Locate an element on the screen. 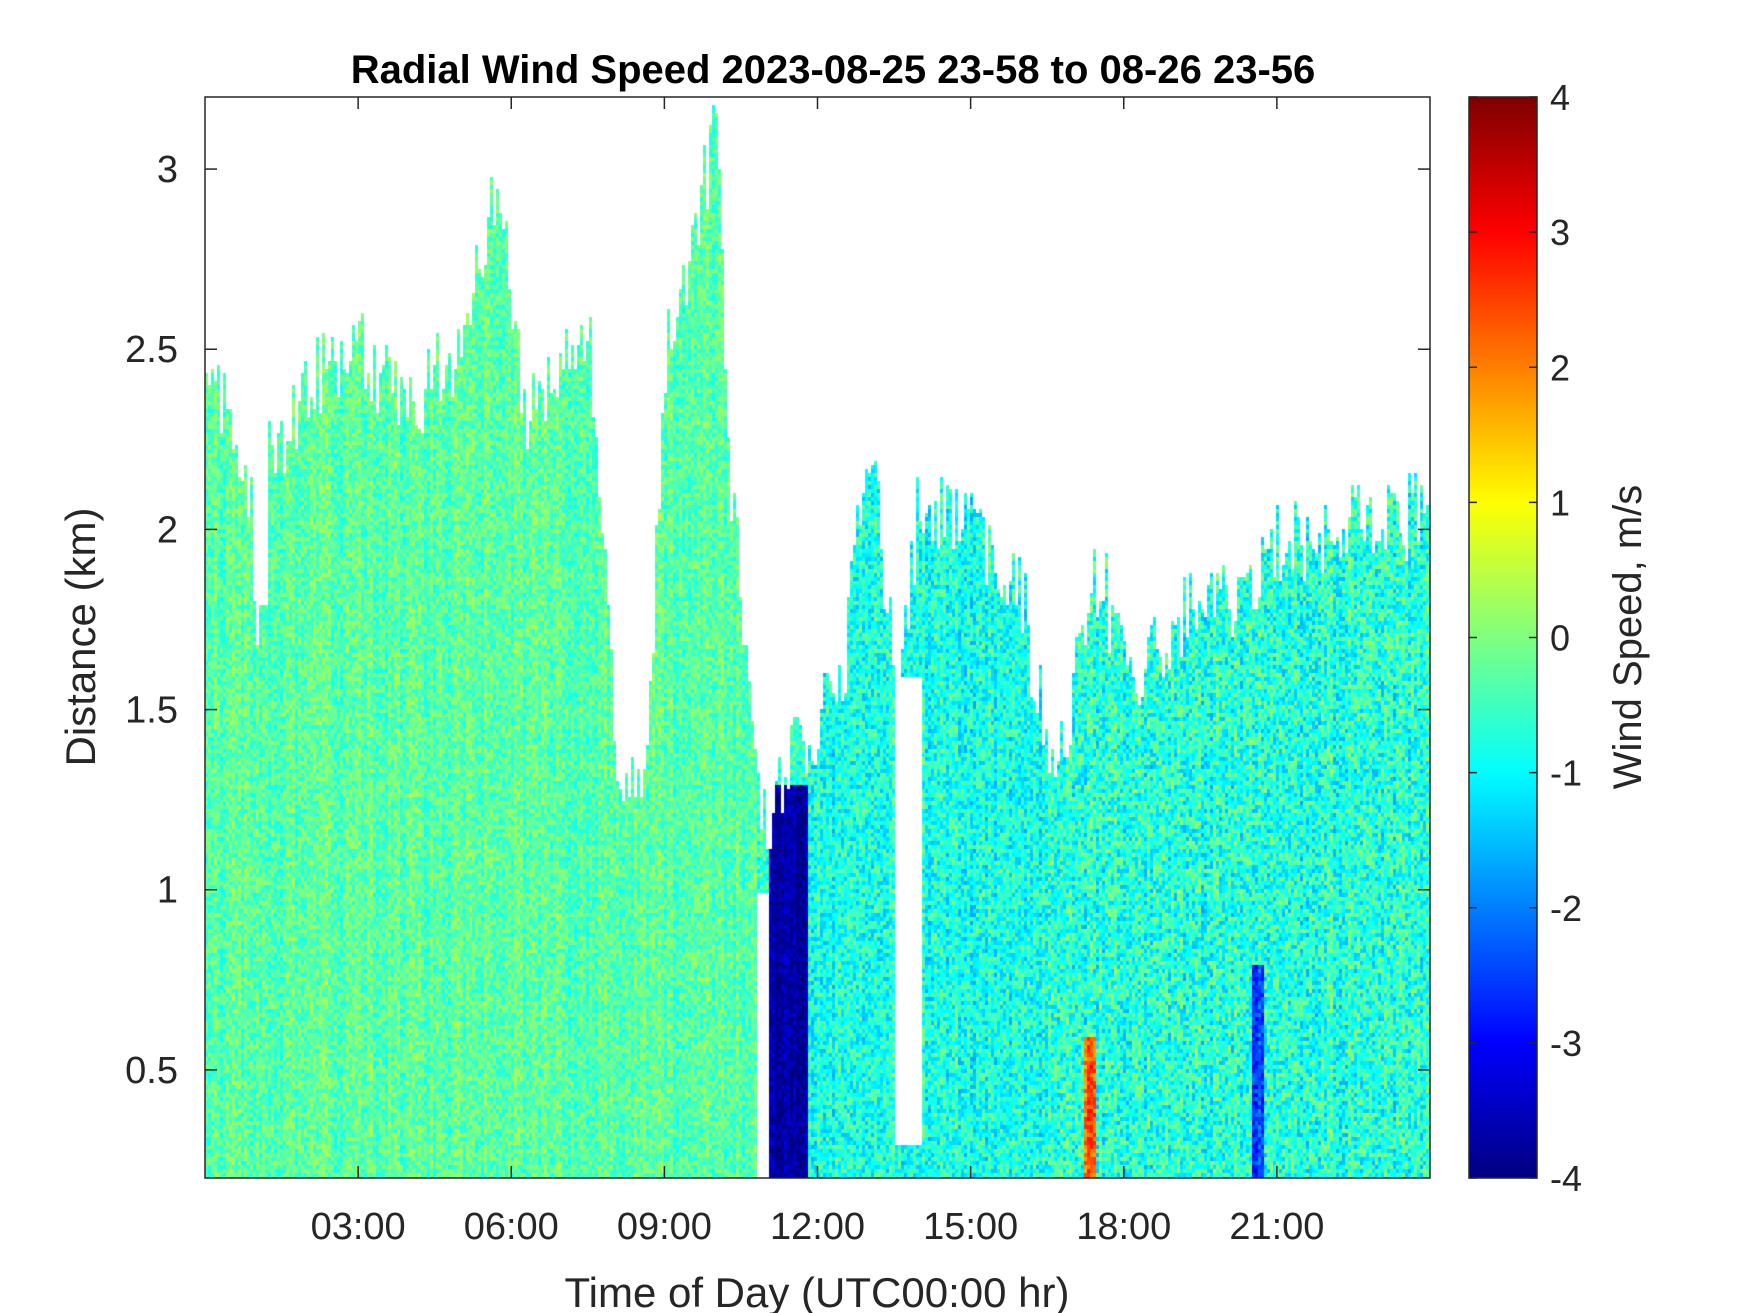 Image resolution: width=1750 pixels, height=1313 pixels. x-tick-label: 18:00 is located at coordinates (1123, 1227).